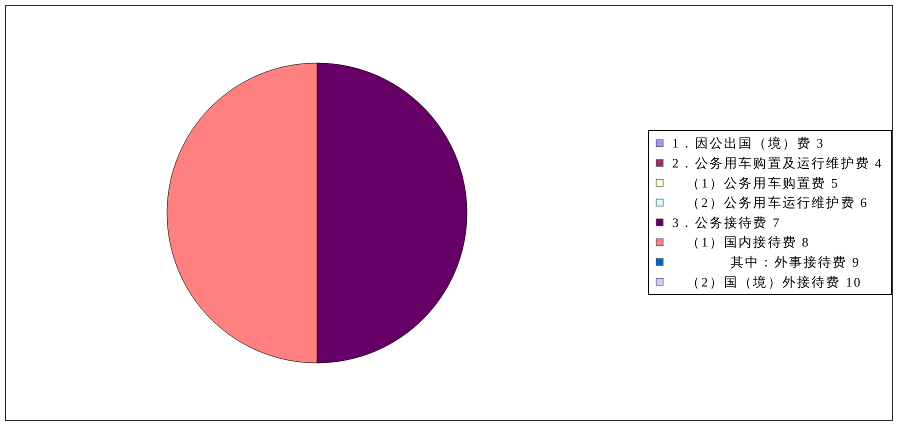 The width and height of the screenshot is (900, 427). Describe the element at coordinates (795, 262) in the screenshot. I see `legend-label: 其中：外事接待费 9` at that location.